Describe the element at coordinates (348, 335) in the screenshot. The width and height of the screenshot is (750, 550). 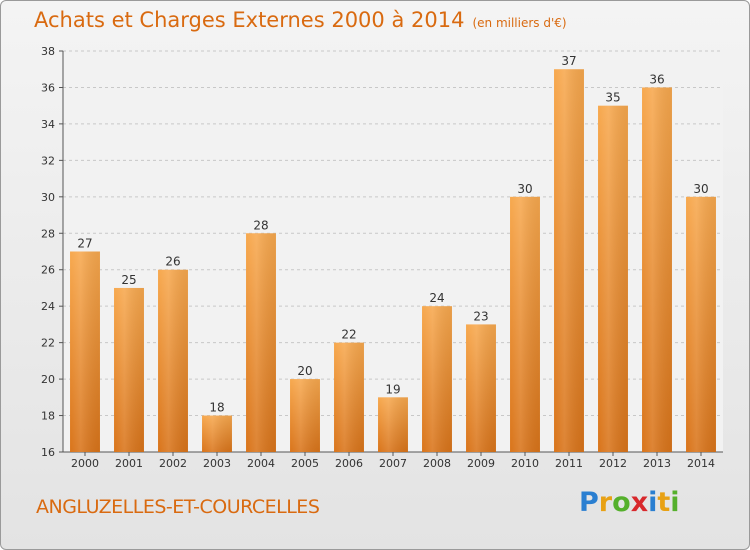
I see `value-label-2006: 22` at that location.